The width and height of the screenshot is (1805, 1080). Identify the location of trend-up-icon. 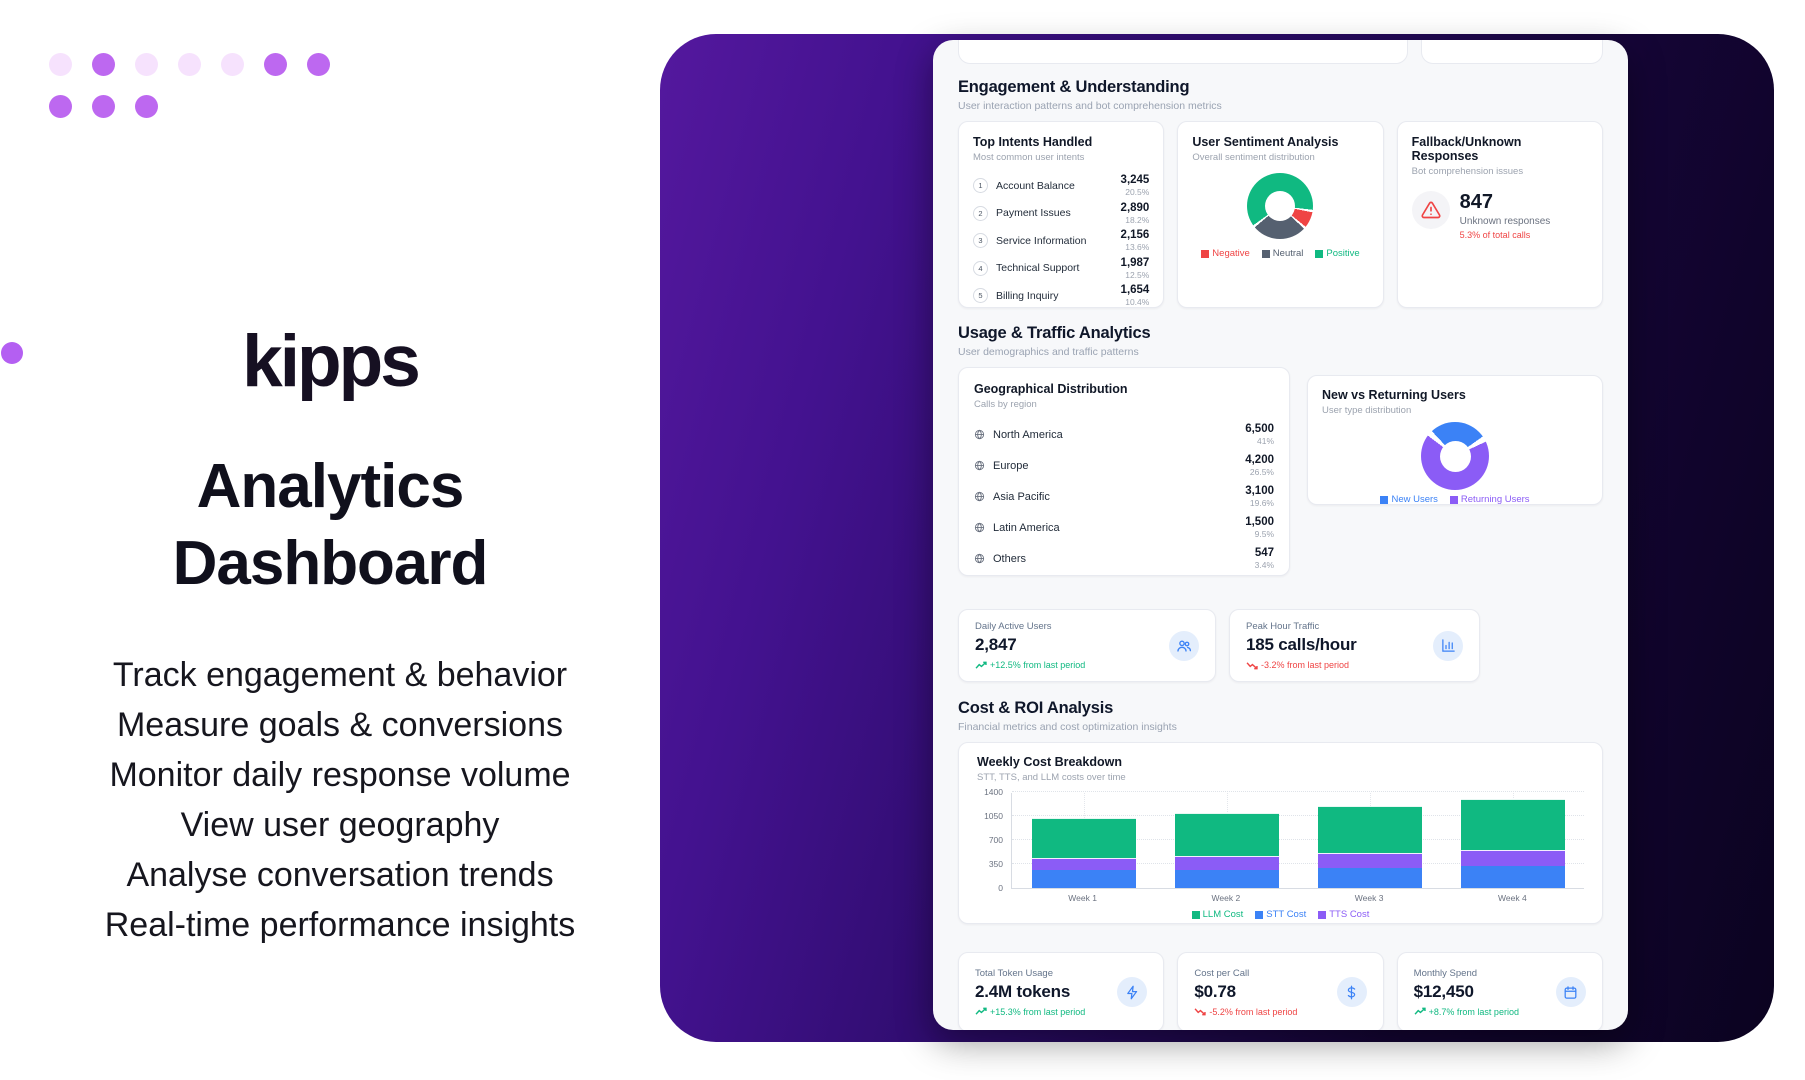
(1420, 1011).